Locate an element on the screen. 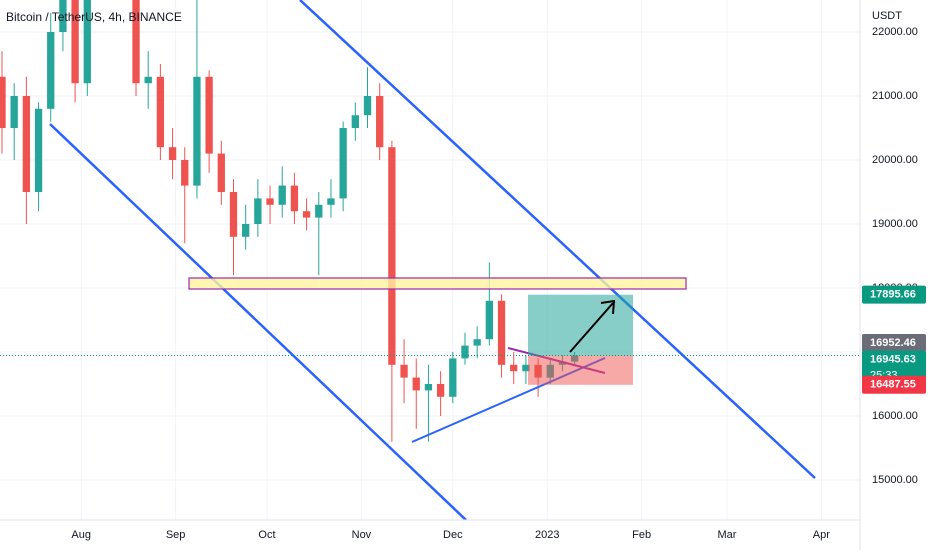  price-tag-label: 16487.55 is located at coordinates (893, 385).